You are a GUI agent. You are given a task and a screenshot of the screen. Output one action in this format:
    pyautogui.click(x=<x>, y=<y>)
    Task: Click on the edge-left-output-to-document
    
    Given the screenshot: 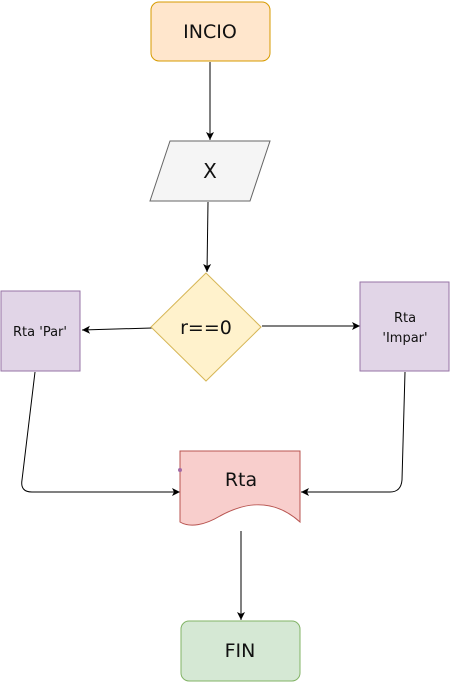 What is the action you would take?
    pyautogui.click(x=100, y=433)
    